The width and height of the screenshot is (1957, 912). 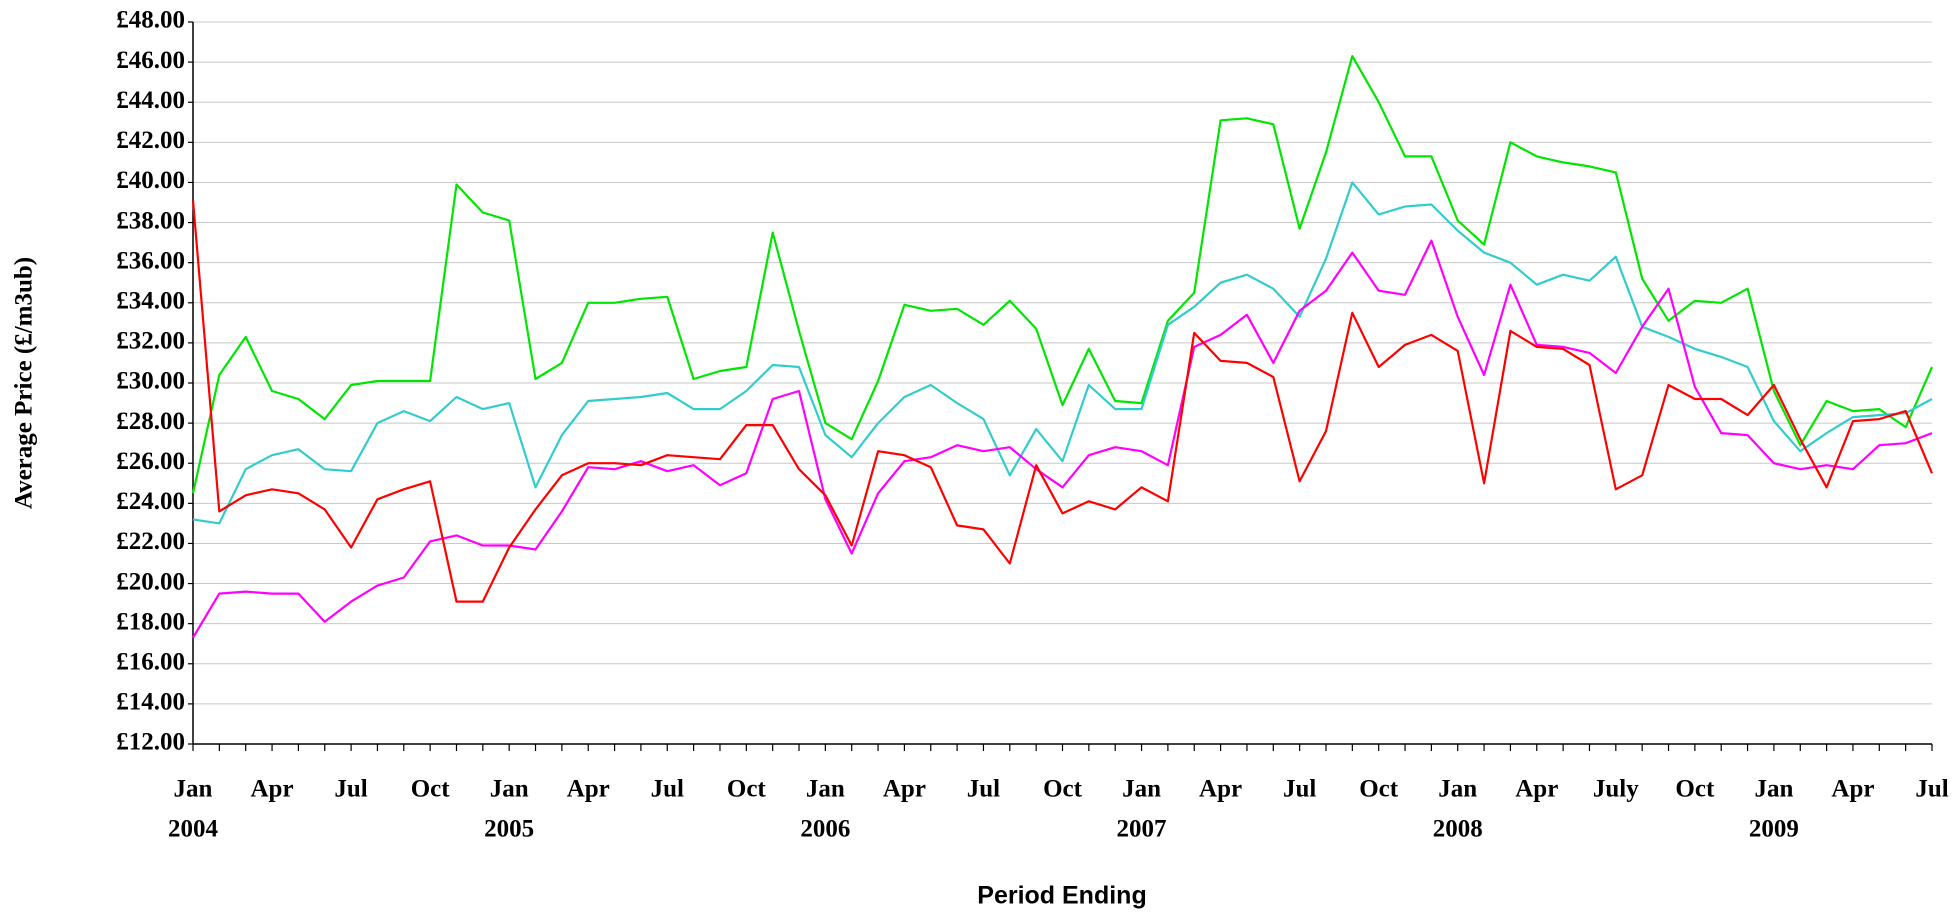 What do you see at coordinates (1774, 829) in the screenshot?
I see `x-year-label: 2009` at bounding box center [1774, 829].